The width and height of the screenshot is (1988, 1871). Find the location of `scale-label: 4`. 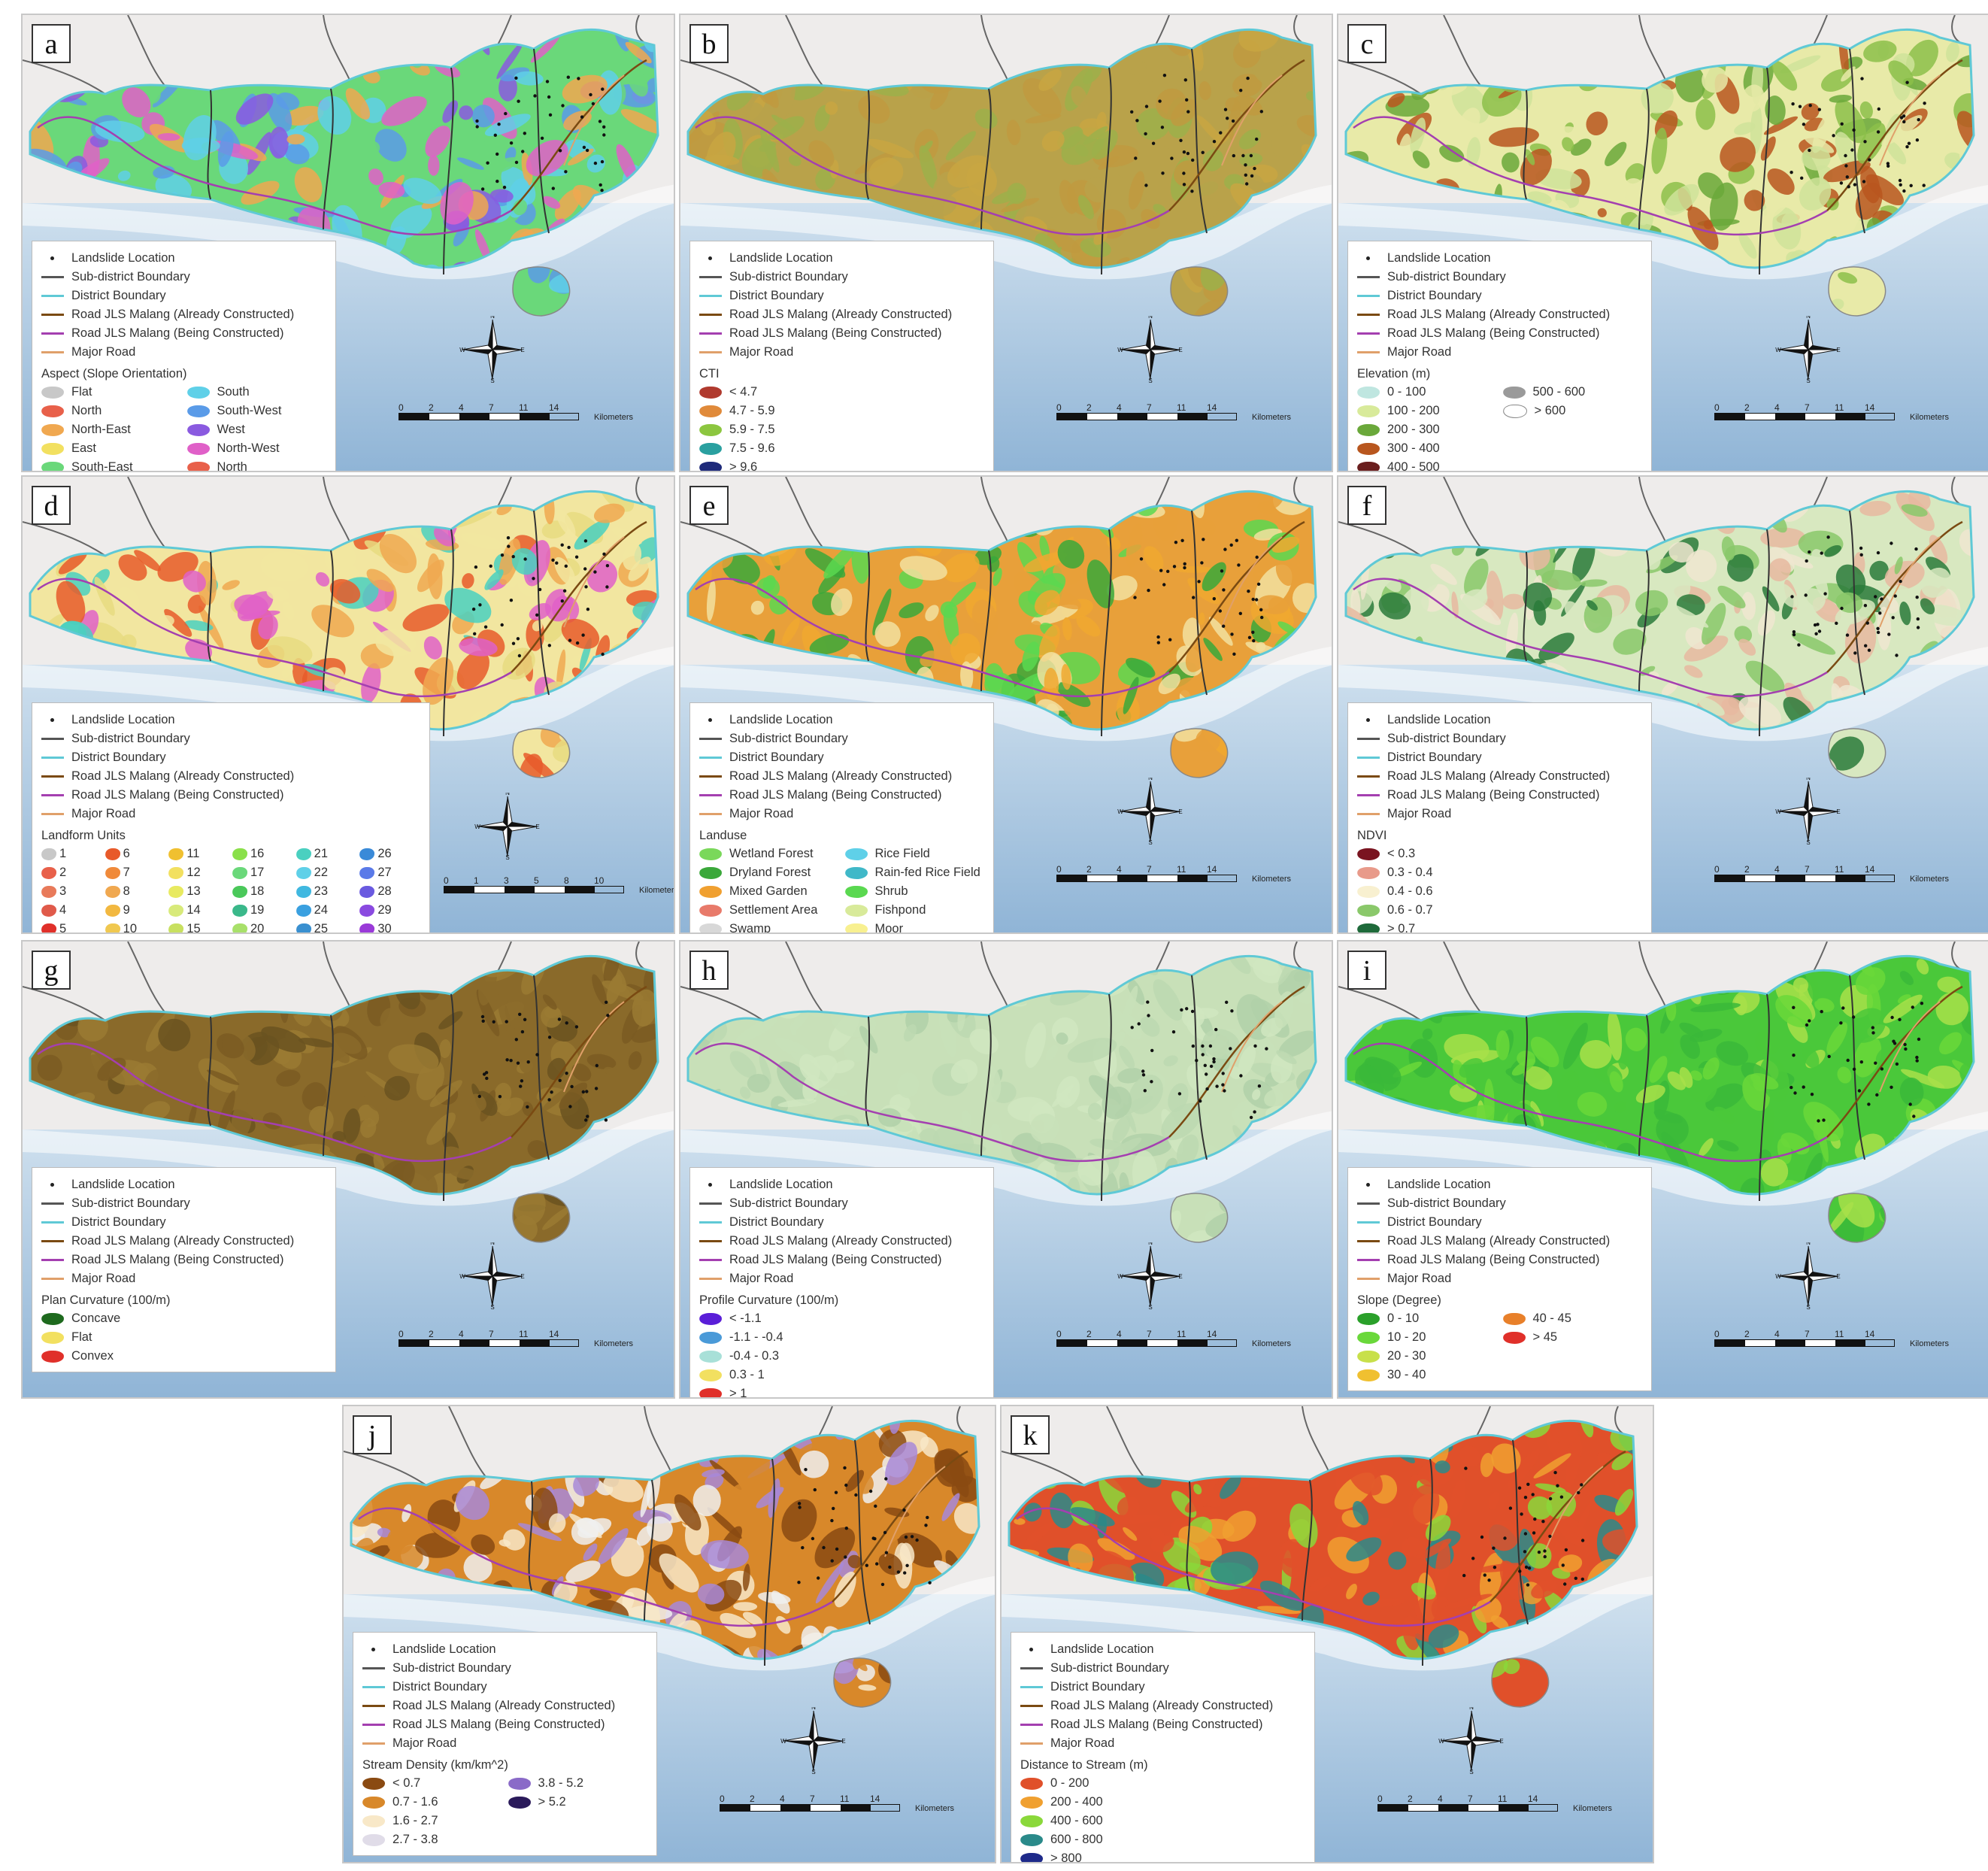

scale-label: 4 is located at coordinates (1777, 407).